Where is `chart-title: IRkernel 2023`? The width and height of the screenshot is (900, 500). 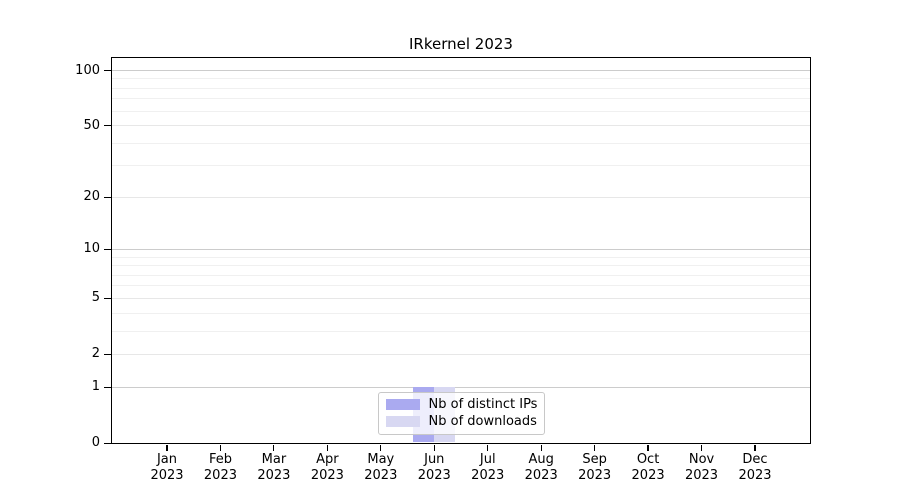
chart-title: IRkernel 2023 is located at coordinates (461, 44).